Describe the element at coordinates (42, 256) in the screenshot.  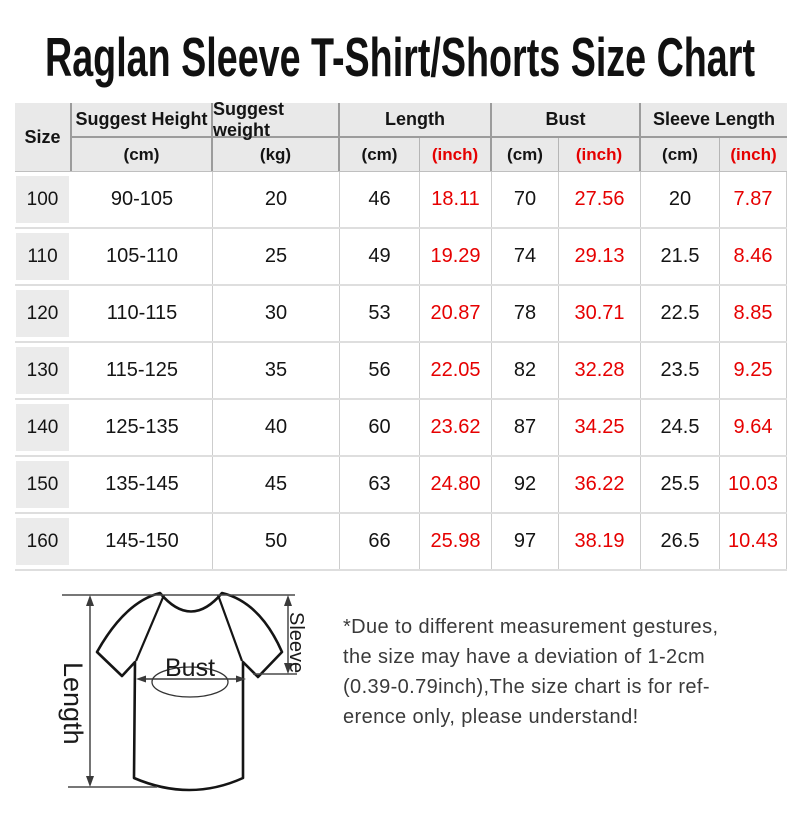
I see `cell-size: 110` at that location.